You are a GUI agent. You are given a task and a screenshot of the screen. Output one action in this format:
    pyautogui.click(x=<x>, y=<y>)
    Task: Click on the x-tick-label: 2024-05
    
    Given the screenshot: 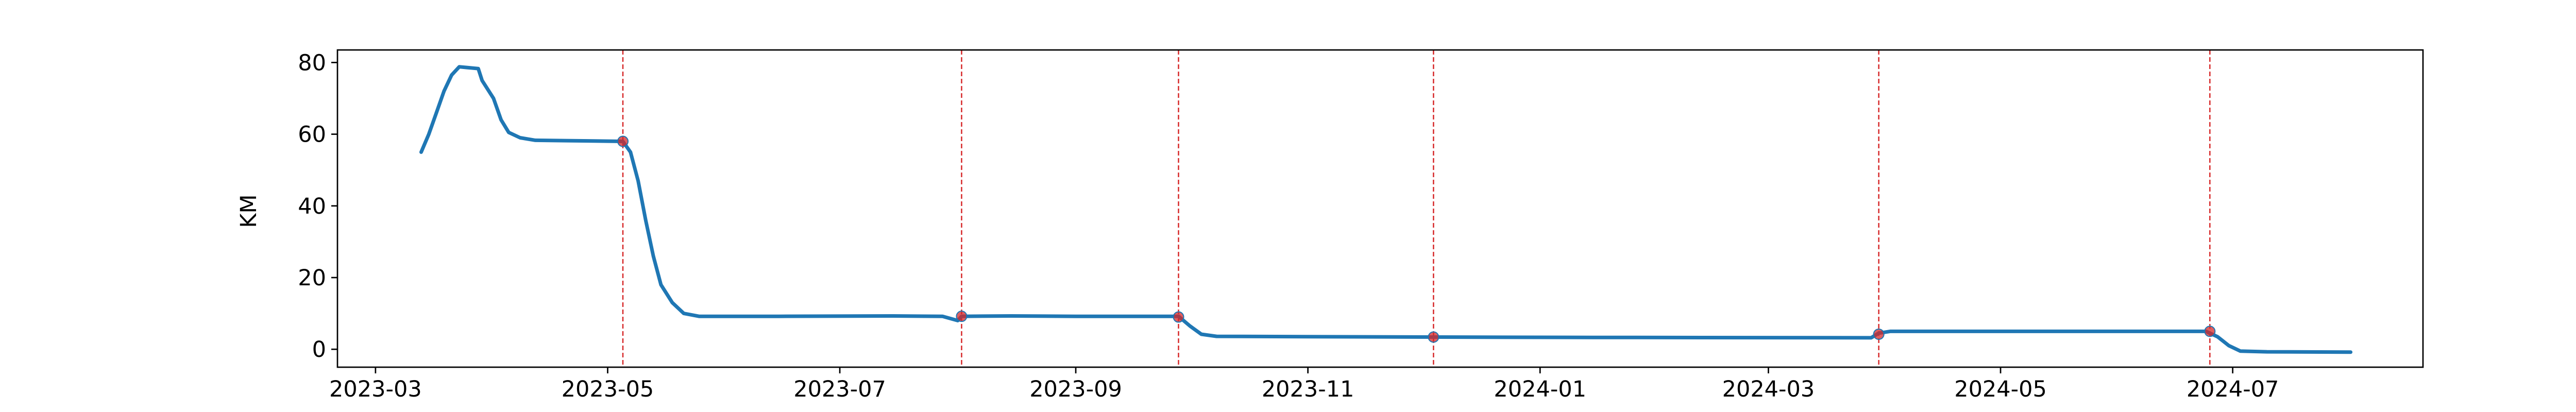 What is the action you would take?
    pyautogui.click(x=2001, y=389)
    